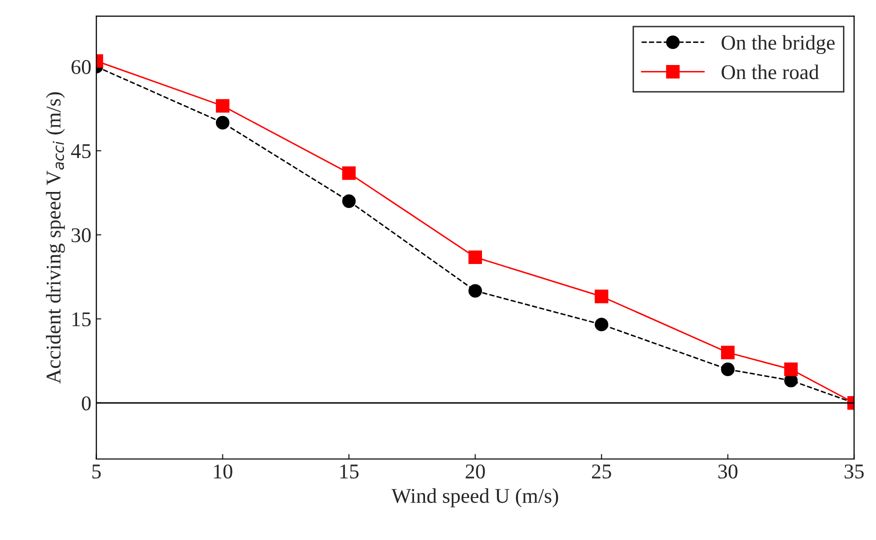 The image size is (876, 540). I want to click on x-tick-label: 25, so click(602, 471).